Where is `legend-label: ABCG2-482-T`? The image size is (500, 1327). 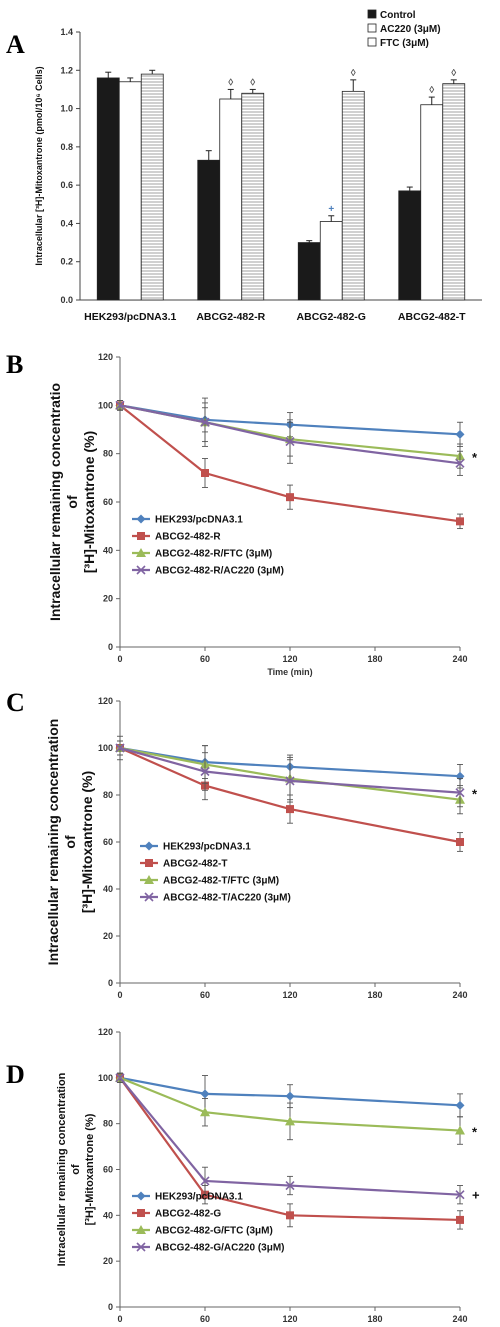
legend-label: ABCG2-482-T is located at coordinates (195, 864).